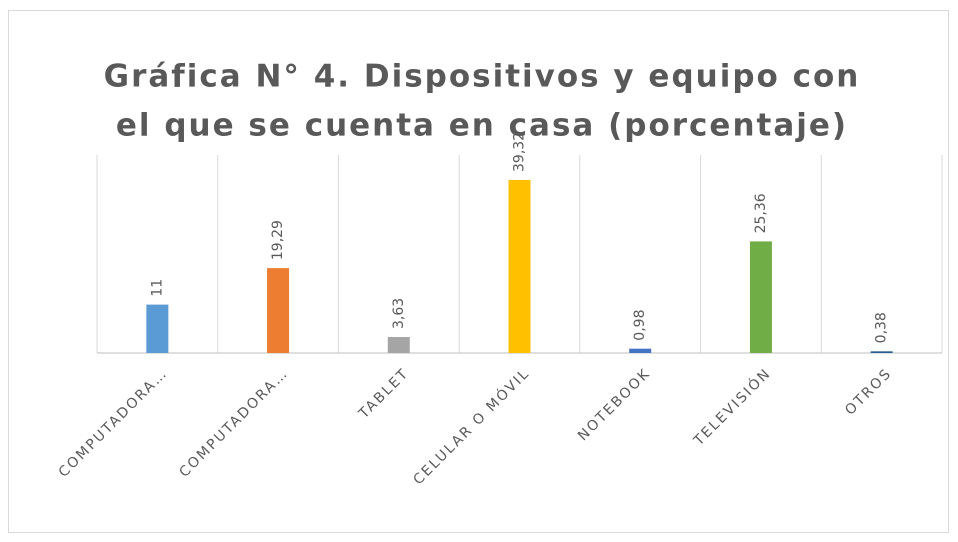  What do you see at coordinates (278, 240) in the screenshot?
I see `data-label: 19,29` at bounding box center [278, 240].